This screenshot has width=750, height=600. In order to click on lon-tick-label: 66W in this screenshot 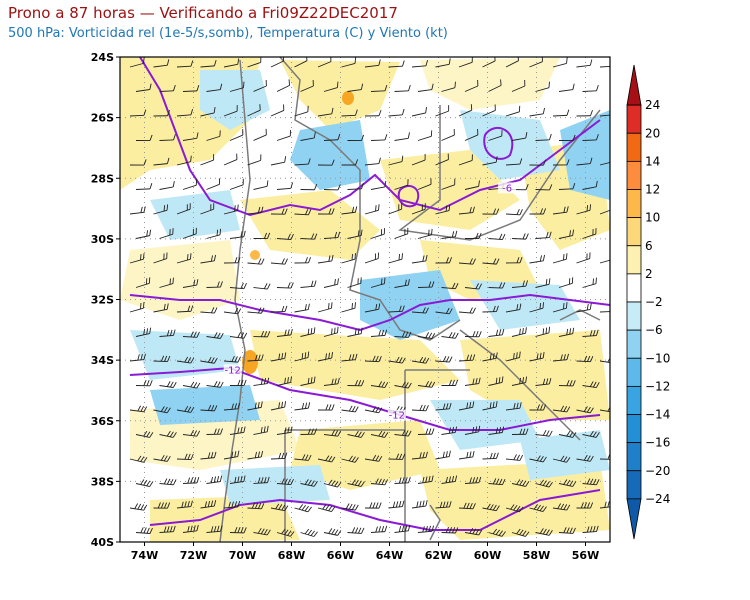, I will do `click(340, 555)`.